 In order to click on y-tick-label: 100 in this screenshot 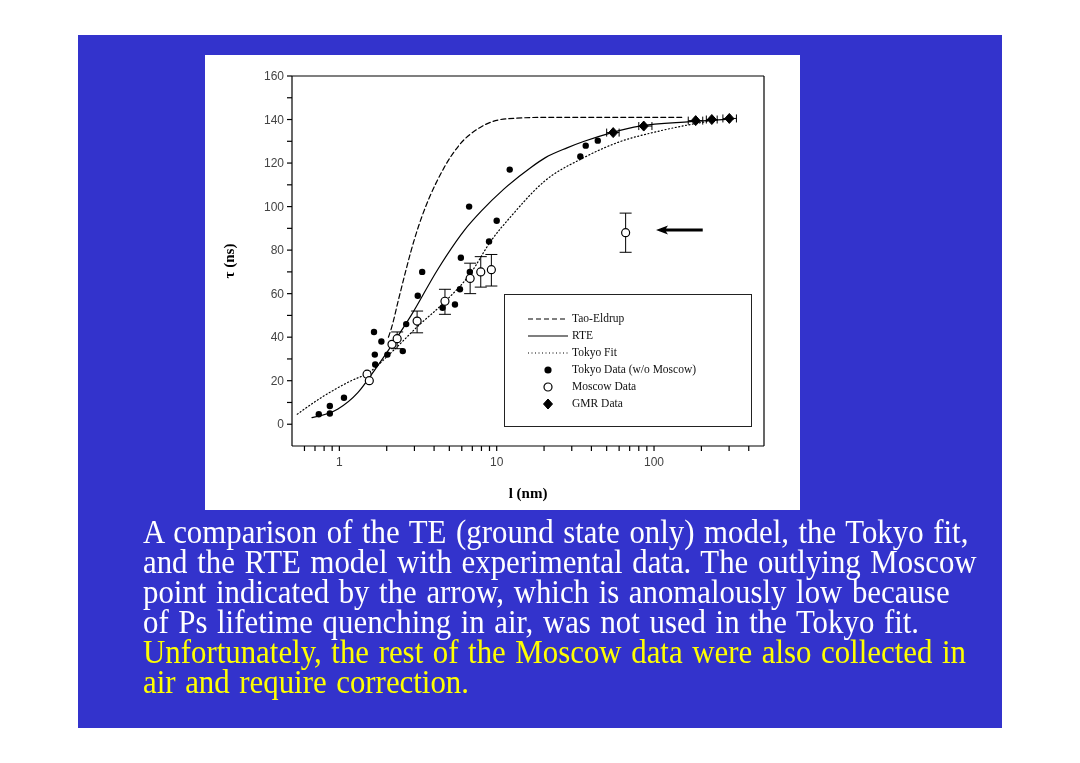, I will do `click(274, 206)`.